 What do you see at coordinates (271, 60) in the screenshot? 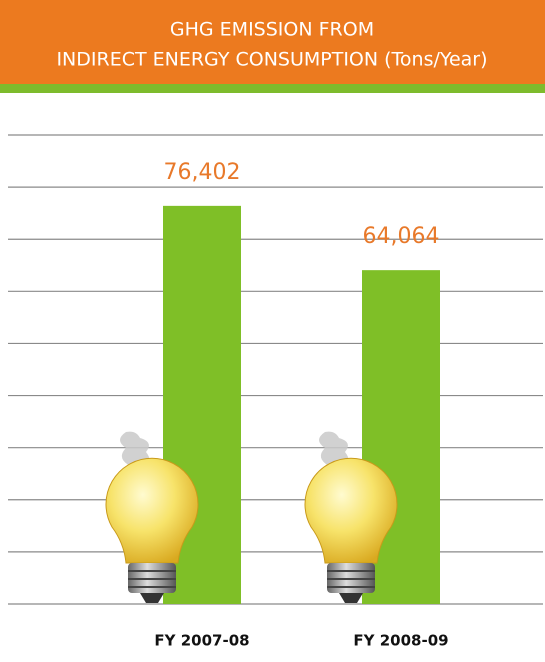
I see `chart-title: INDIRECT ENERGY CONSUMPTION (Tons/Year)` at bounding box center [271, 60].